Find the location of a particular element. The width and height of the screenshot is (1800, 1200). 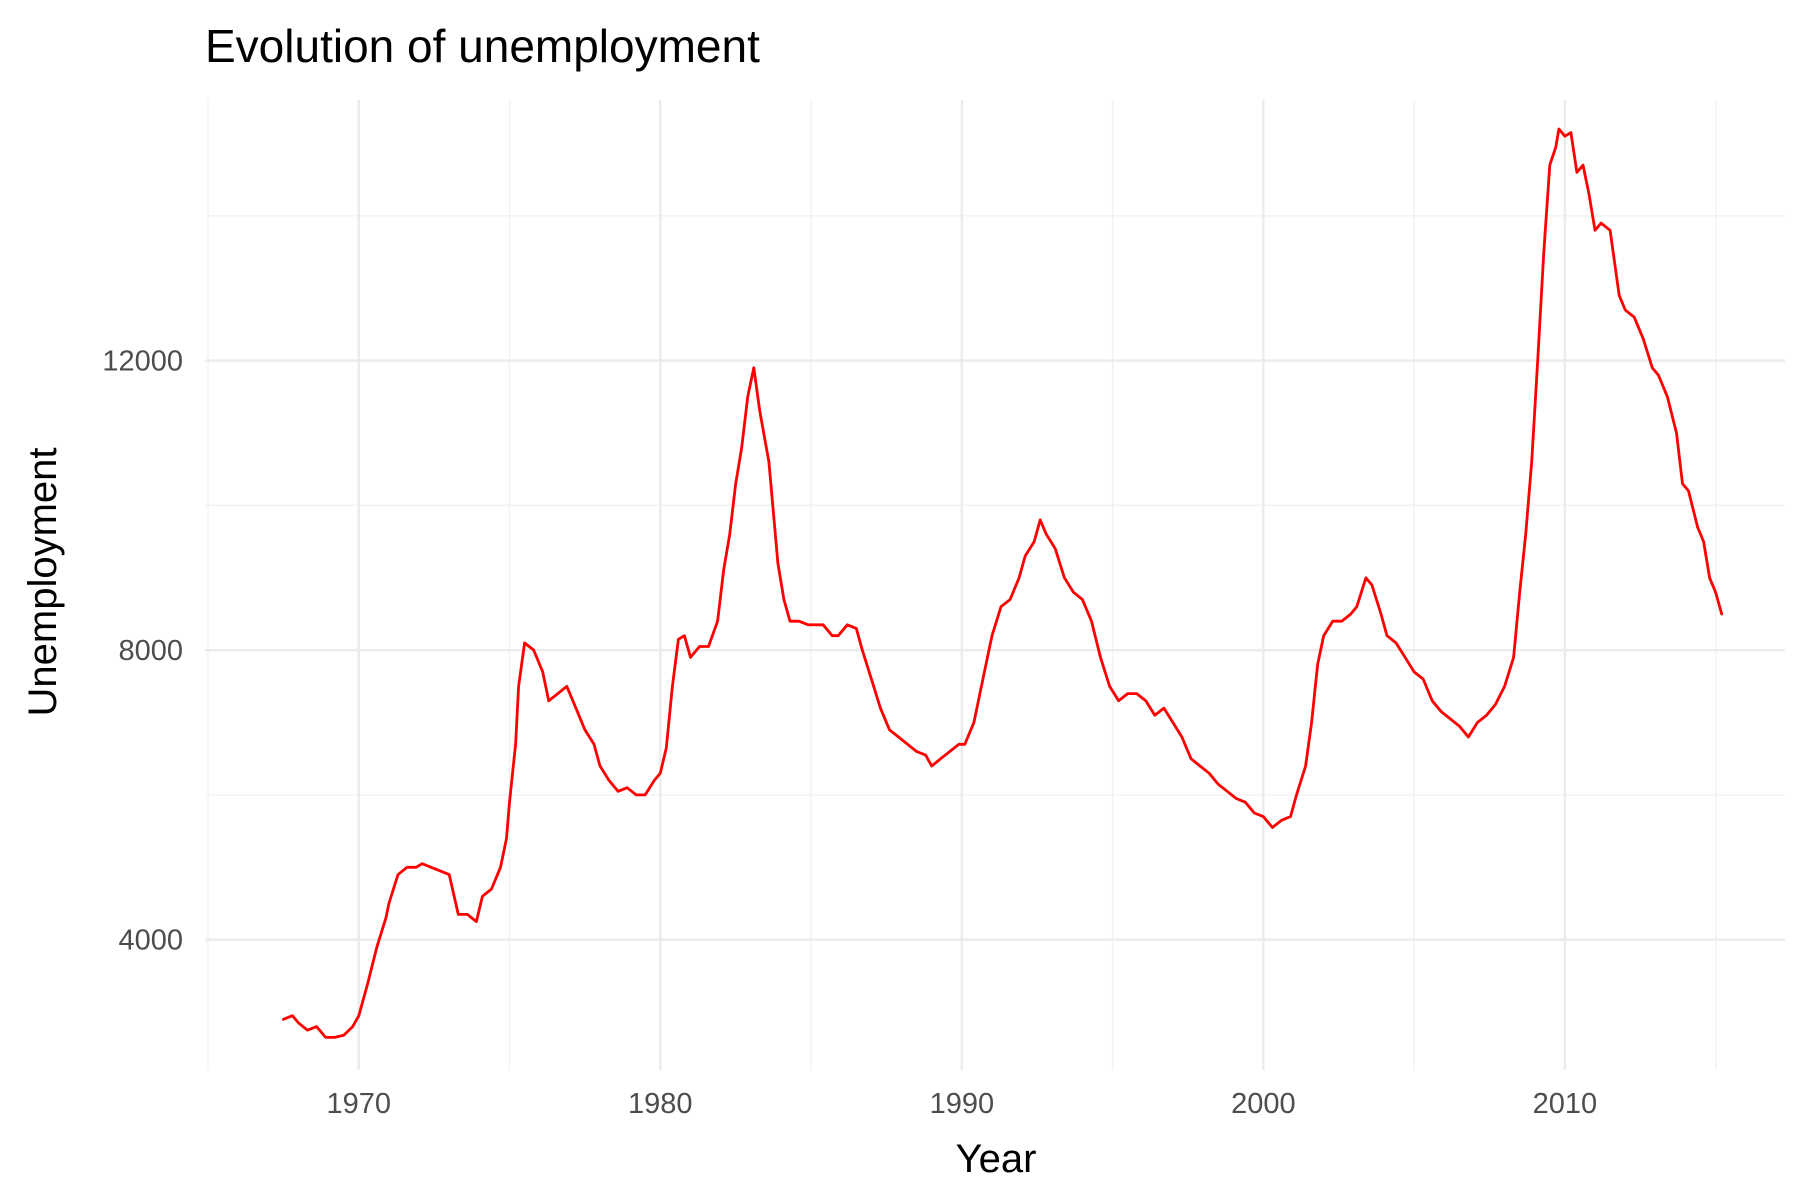

chart-title: Evolution of unemployment is located at coordinates (482, 46).